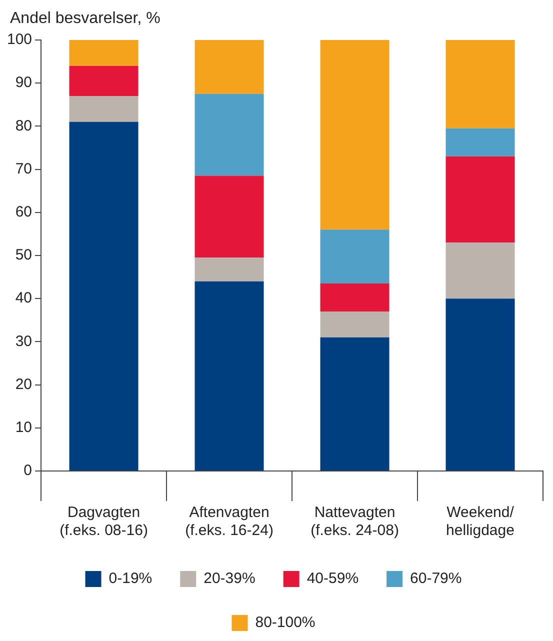  I want to click on legend-label: 60-79%, so click(436, 579).